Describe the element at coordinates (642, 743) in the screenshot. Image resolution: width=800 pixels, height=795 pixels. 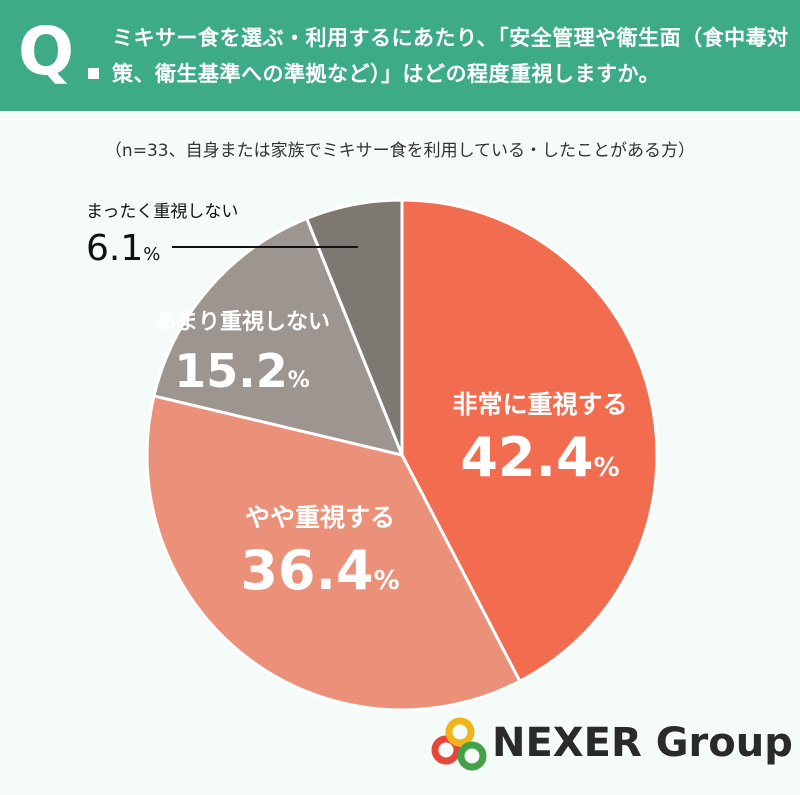
I see `logo-text: NEXER Group` at that location.